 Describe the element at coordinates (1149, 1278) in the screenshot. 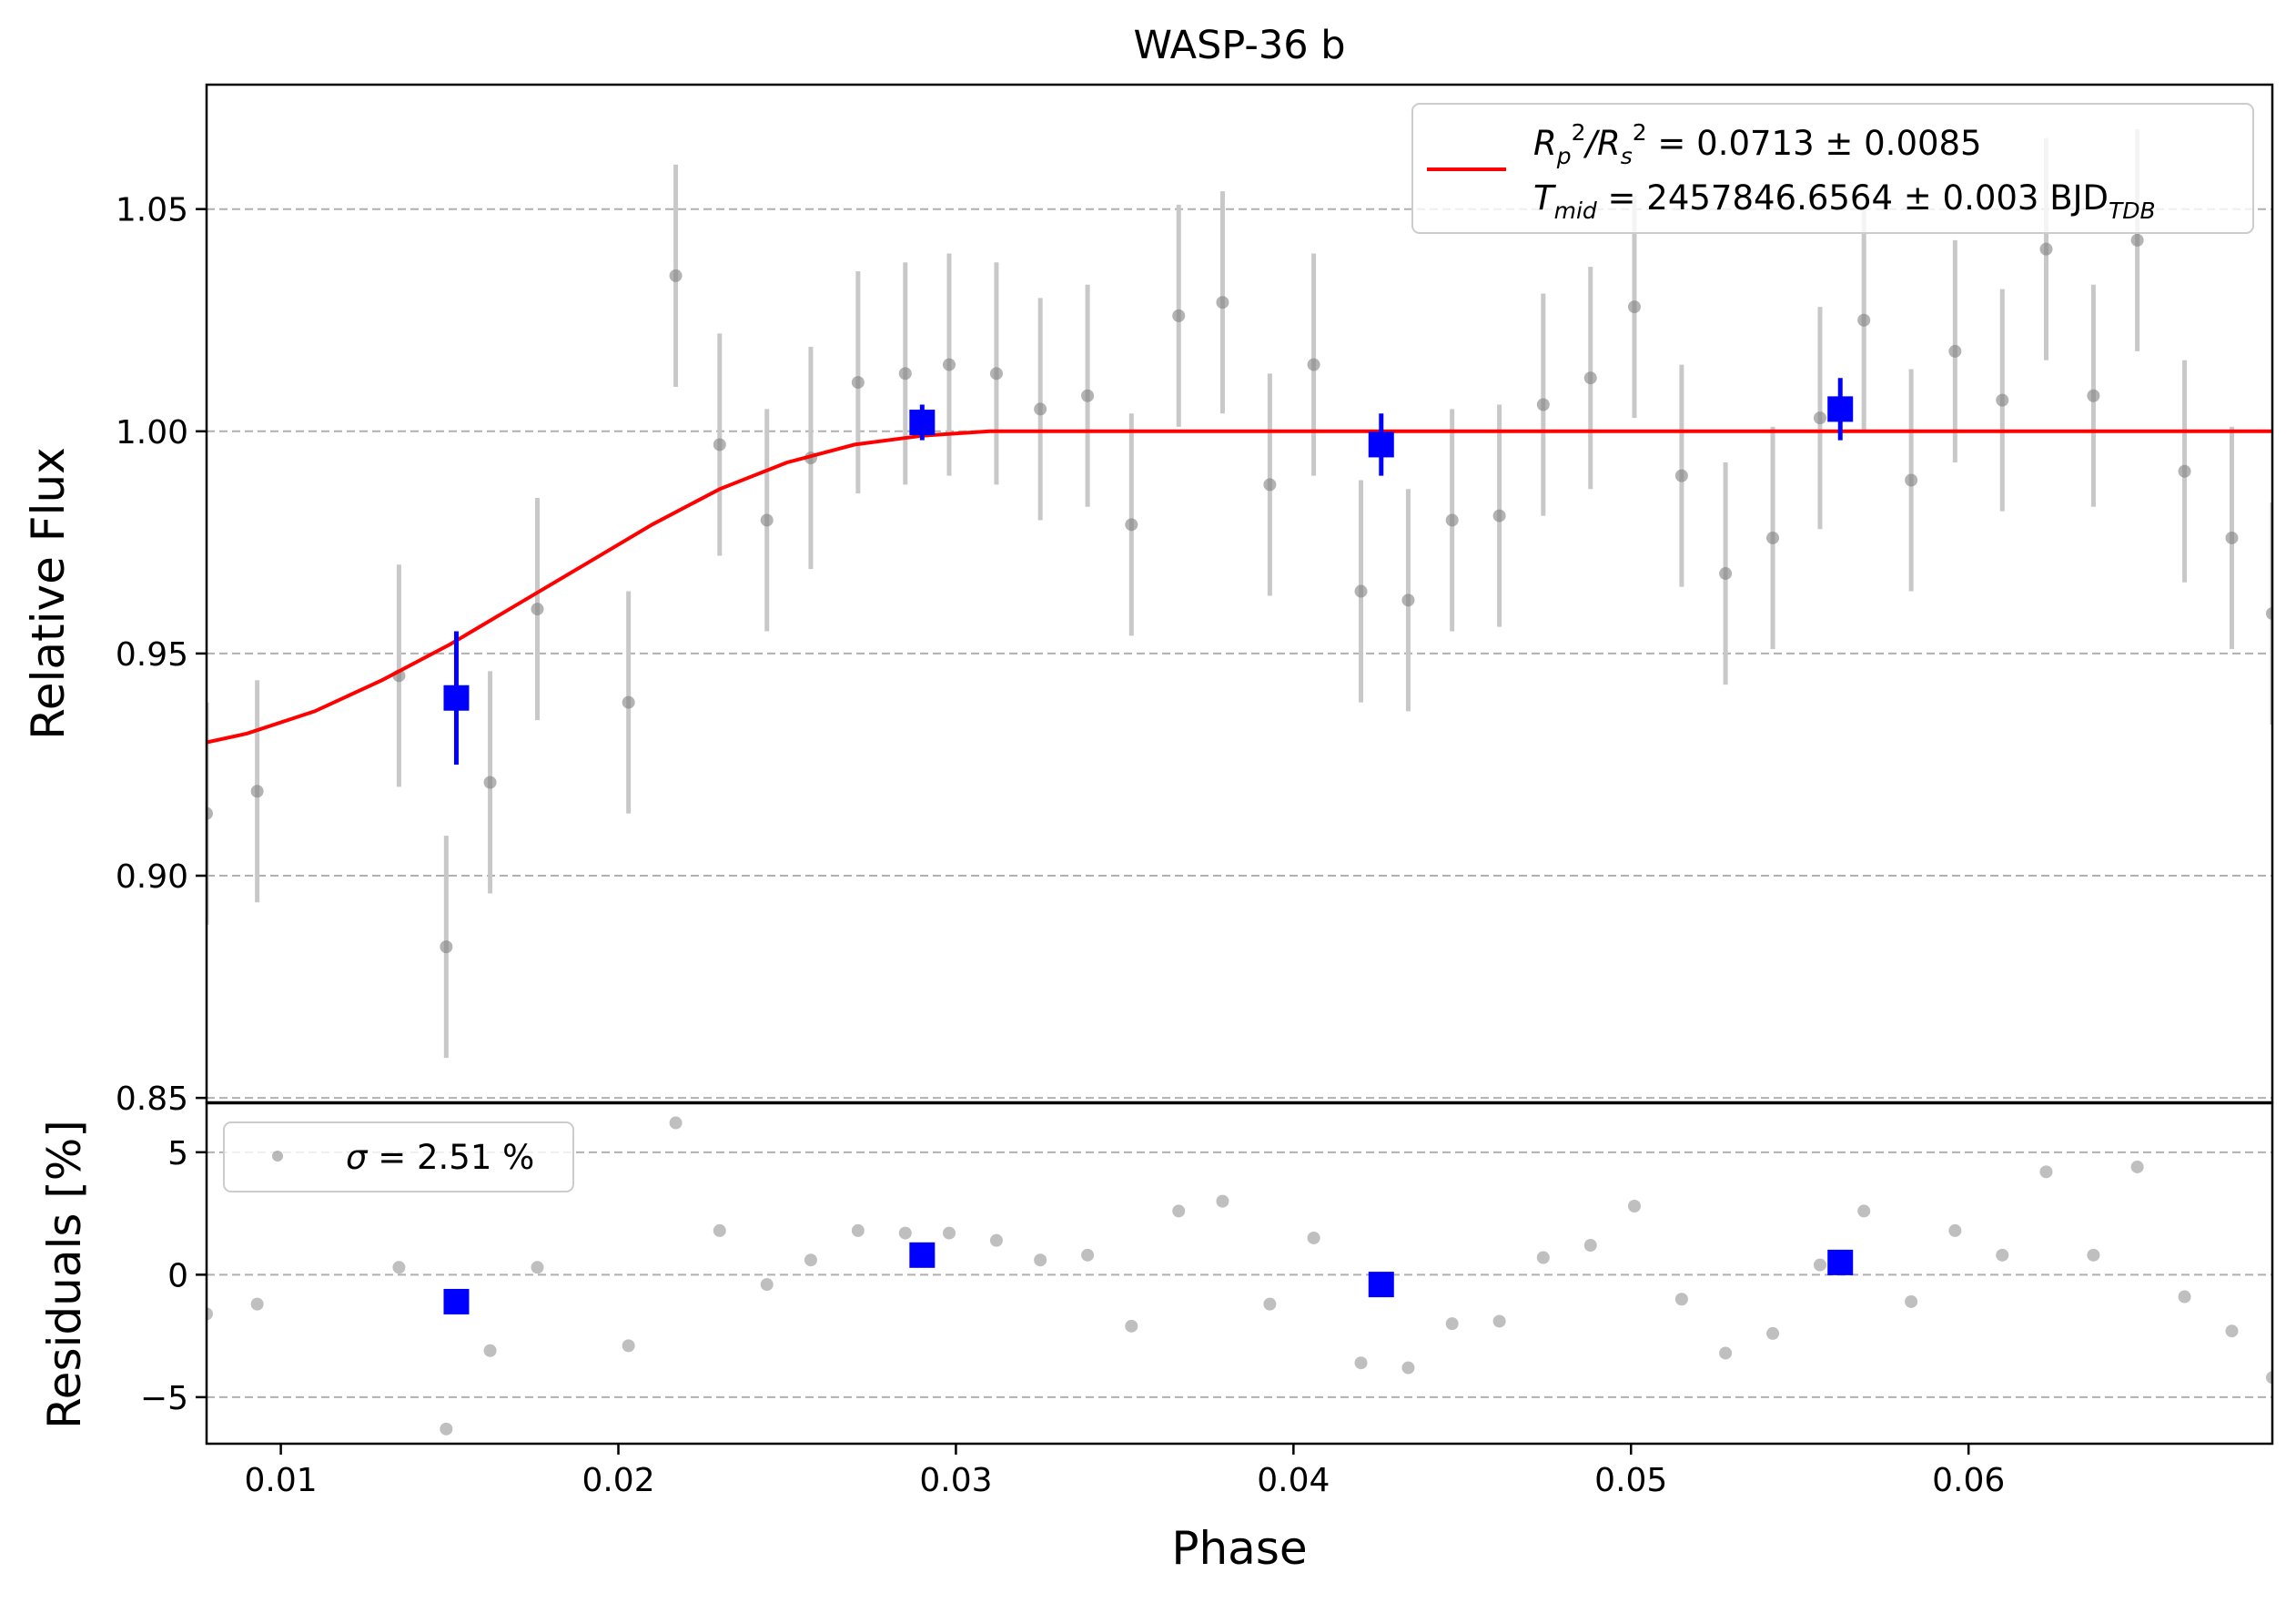

I see `residual-binned-points` at that location.